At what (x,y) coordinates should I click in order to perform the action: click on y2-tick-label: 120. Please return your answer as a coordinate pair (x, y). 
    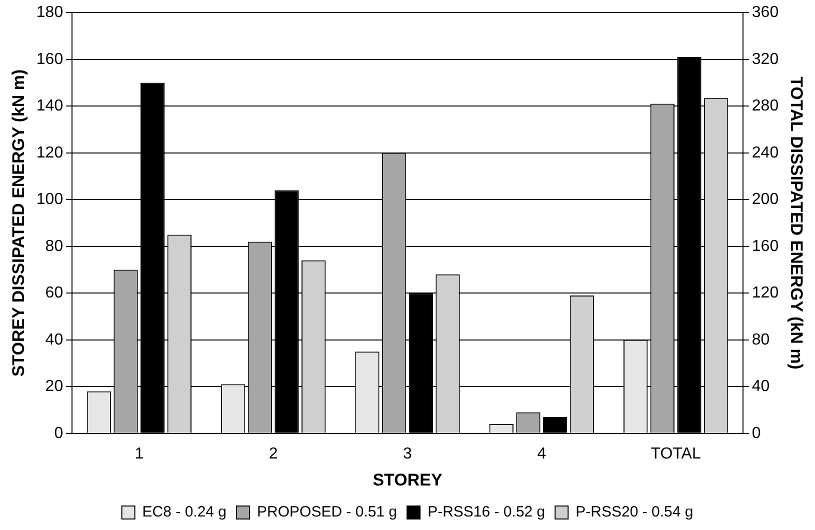
    Looking at the image, I should click on (765, 293).